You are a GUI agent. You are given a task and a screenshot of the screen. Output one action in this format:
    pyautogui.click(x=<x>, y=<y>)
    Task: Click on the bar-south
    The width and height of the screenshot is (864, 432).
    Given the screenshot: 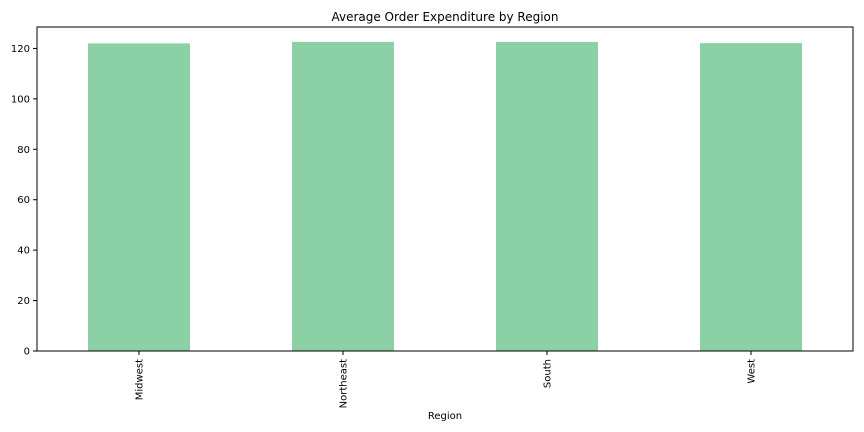 What is the action you would take?
    pyautogui.click(x=547, y=196)
    